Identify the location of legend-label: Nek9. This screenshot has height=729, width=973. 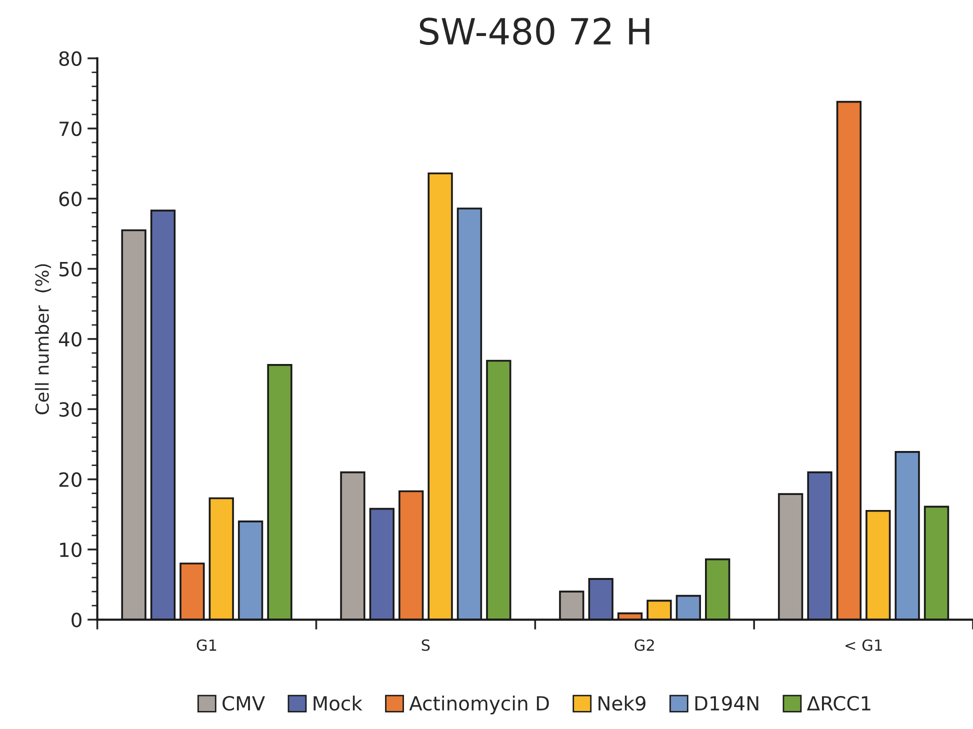
(622, 703).